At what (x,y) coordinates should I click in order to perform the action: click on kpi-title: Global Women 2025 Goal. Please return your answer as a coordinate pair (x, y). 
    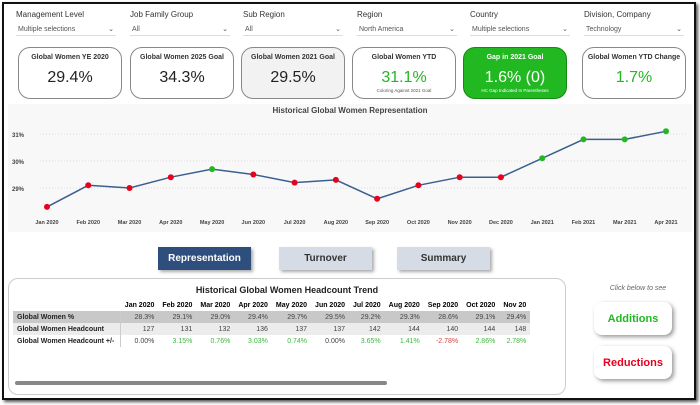
    Looking at the image, I should click on (182, 57).